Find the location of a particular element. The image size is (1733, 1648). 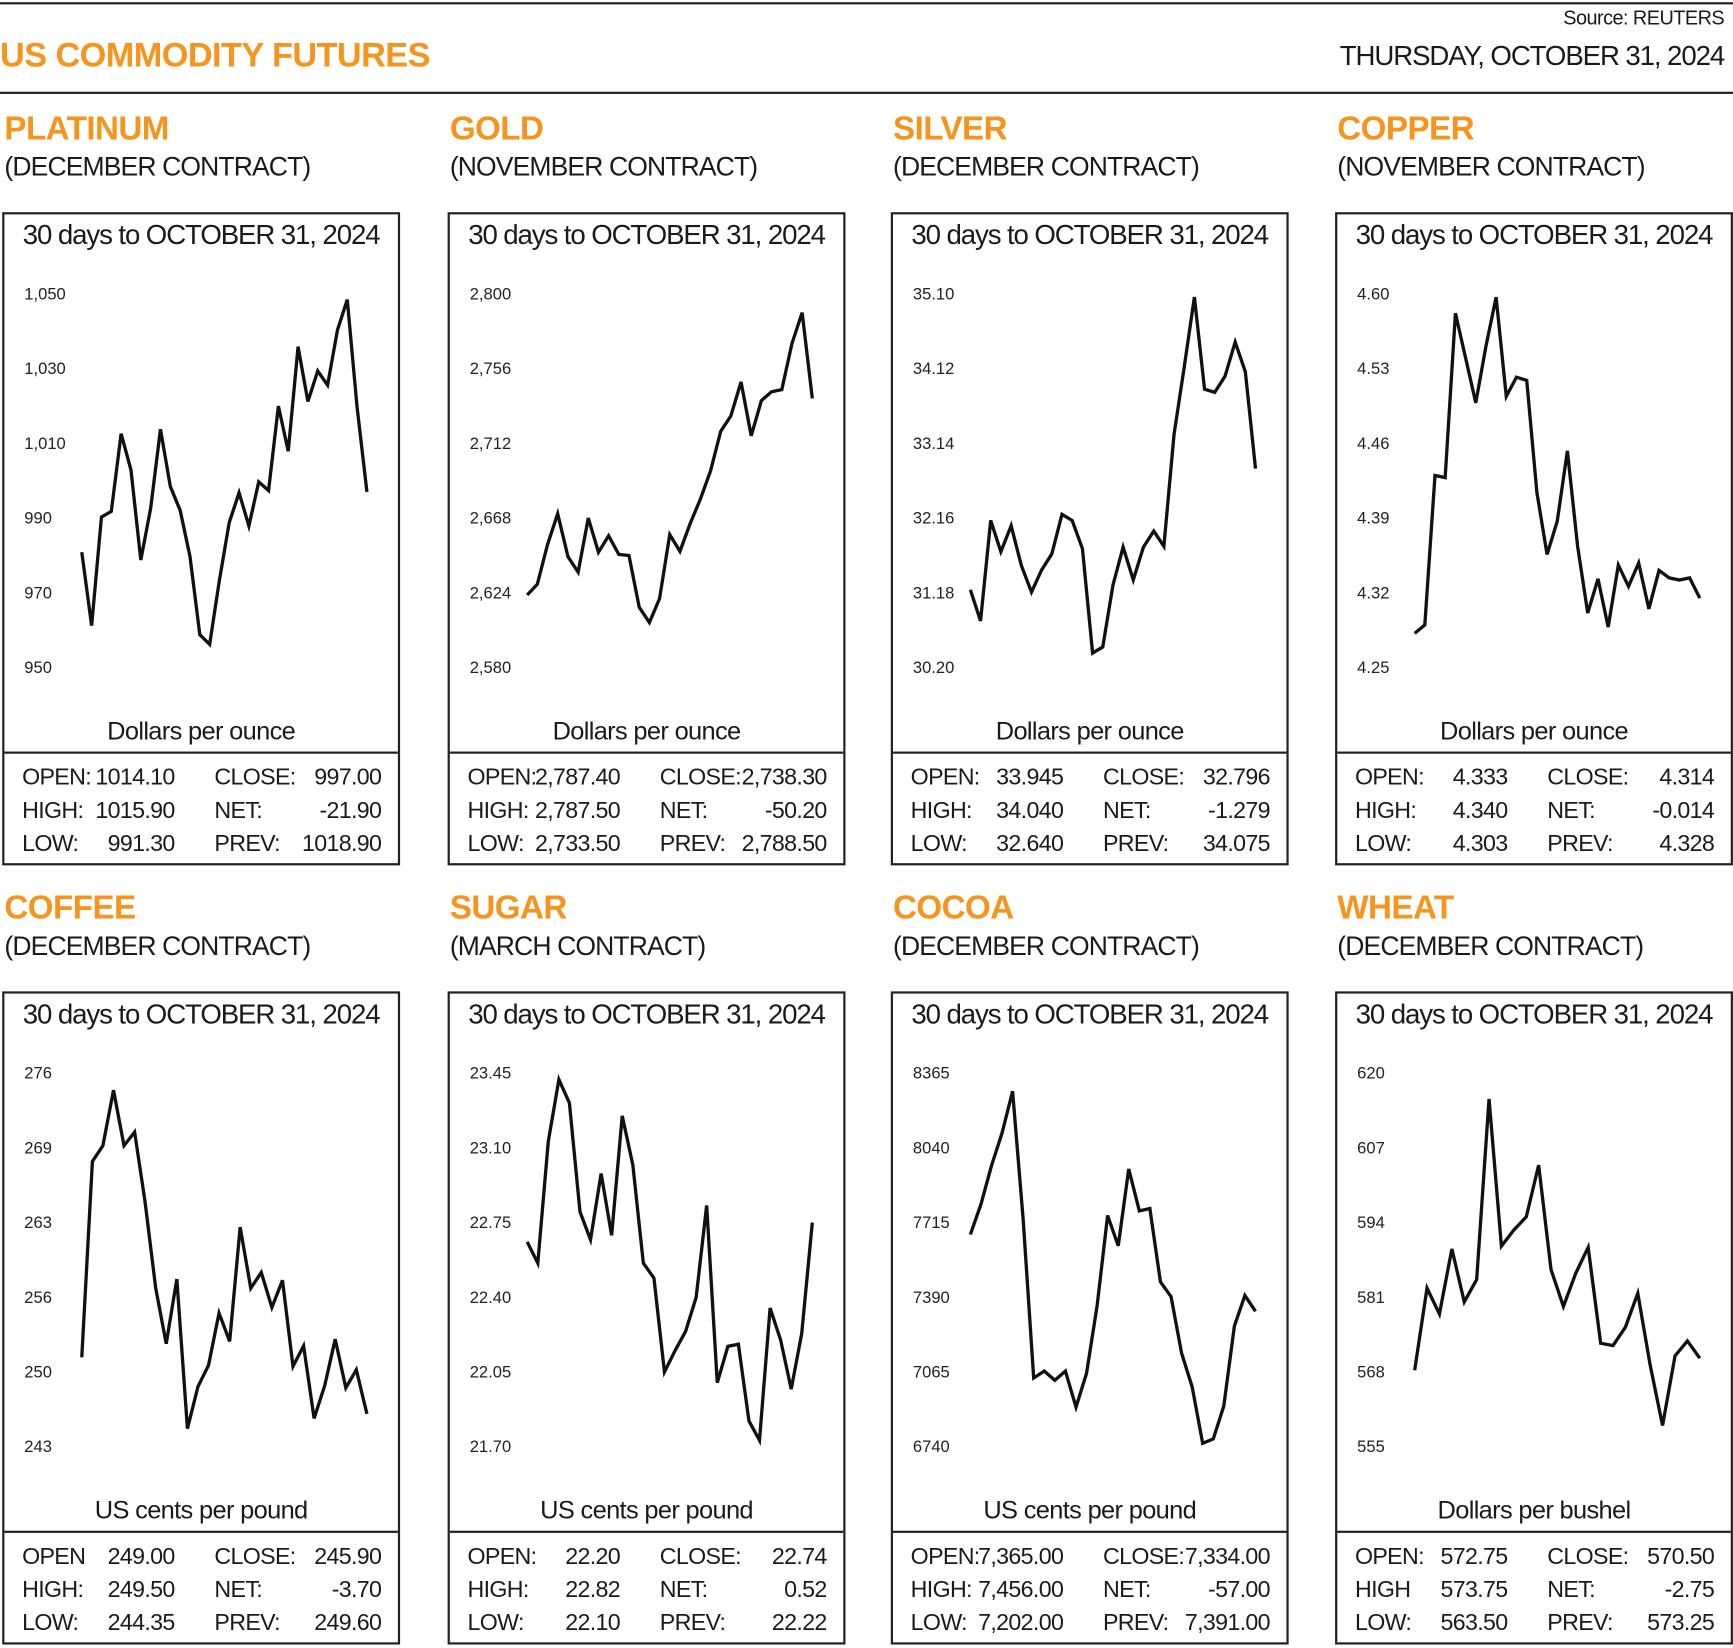

page-date: THURSDAY, OCTOBER 31, 2024 is located at coordinates (1532, 56).